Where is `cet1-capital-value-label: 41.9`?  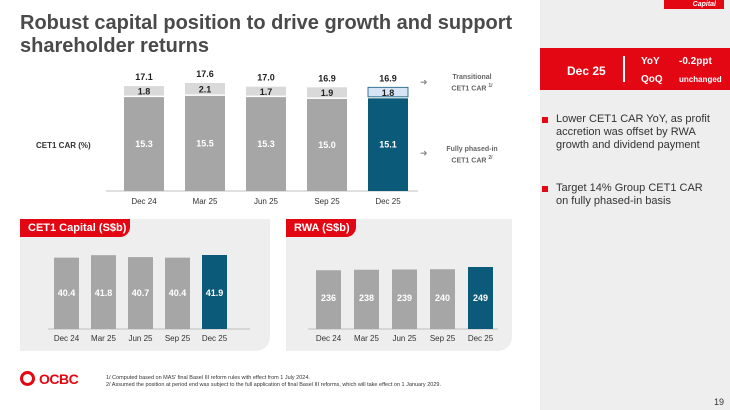 cet1-capital-value-label: 41.9 is located at coordinates (215, 293).